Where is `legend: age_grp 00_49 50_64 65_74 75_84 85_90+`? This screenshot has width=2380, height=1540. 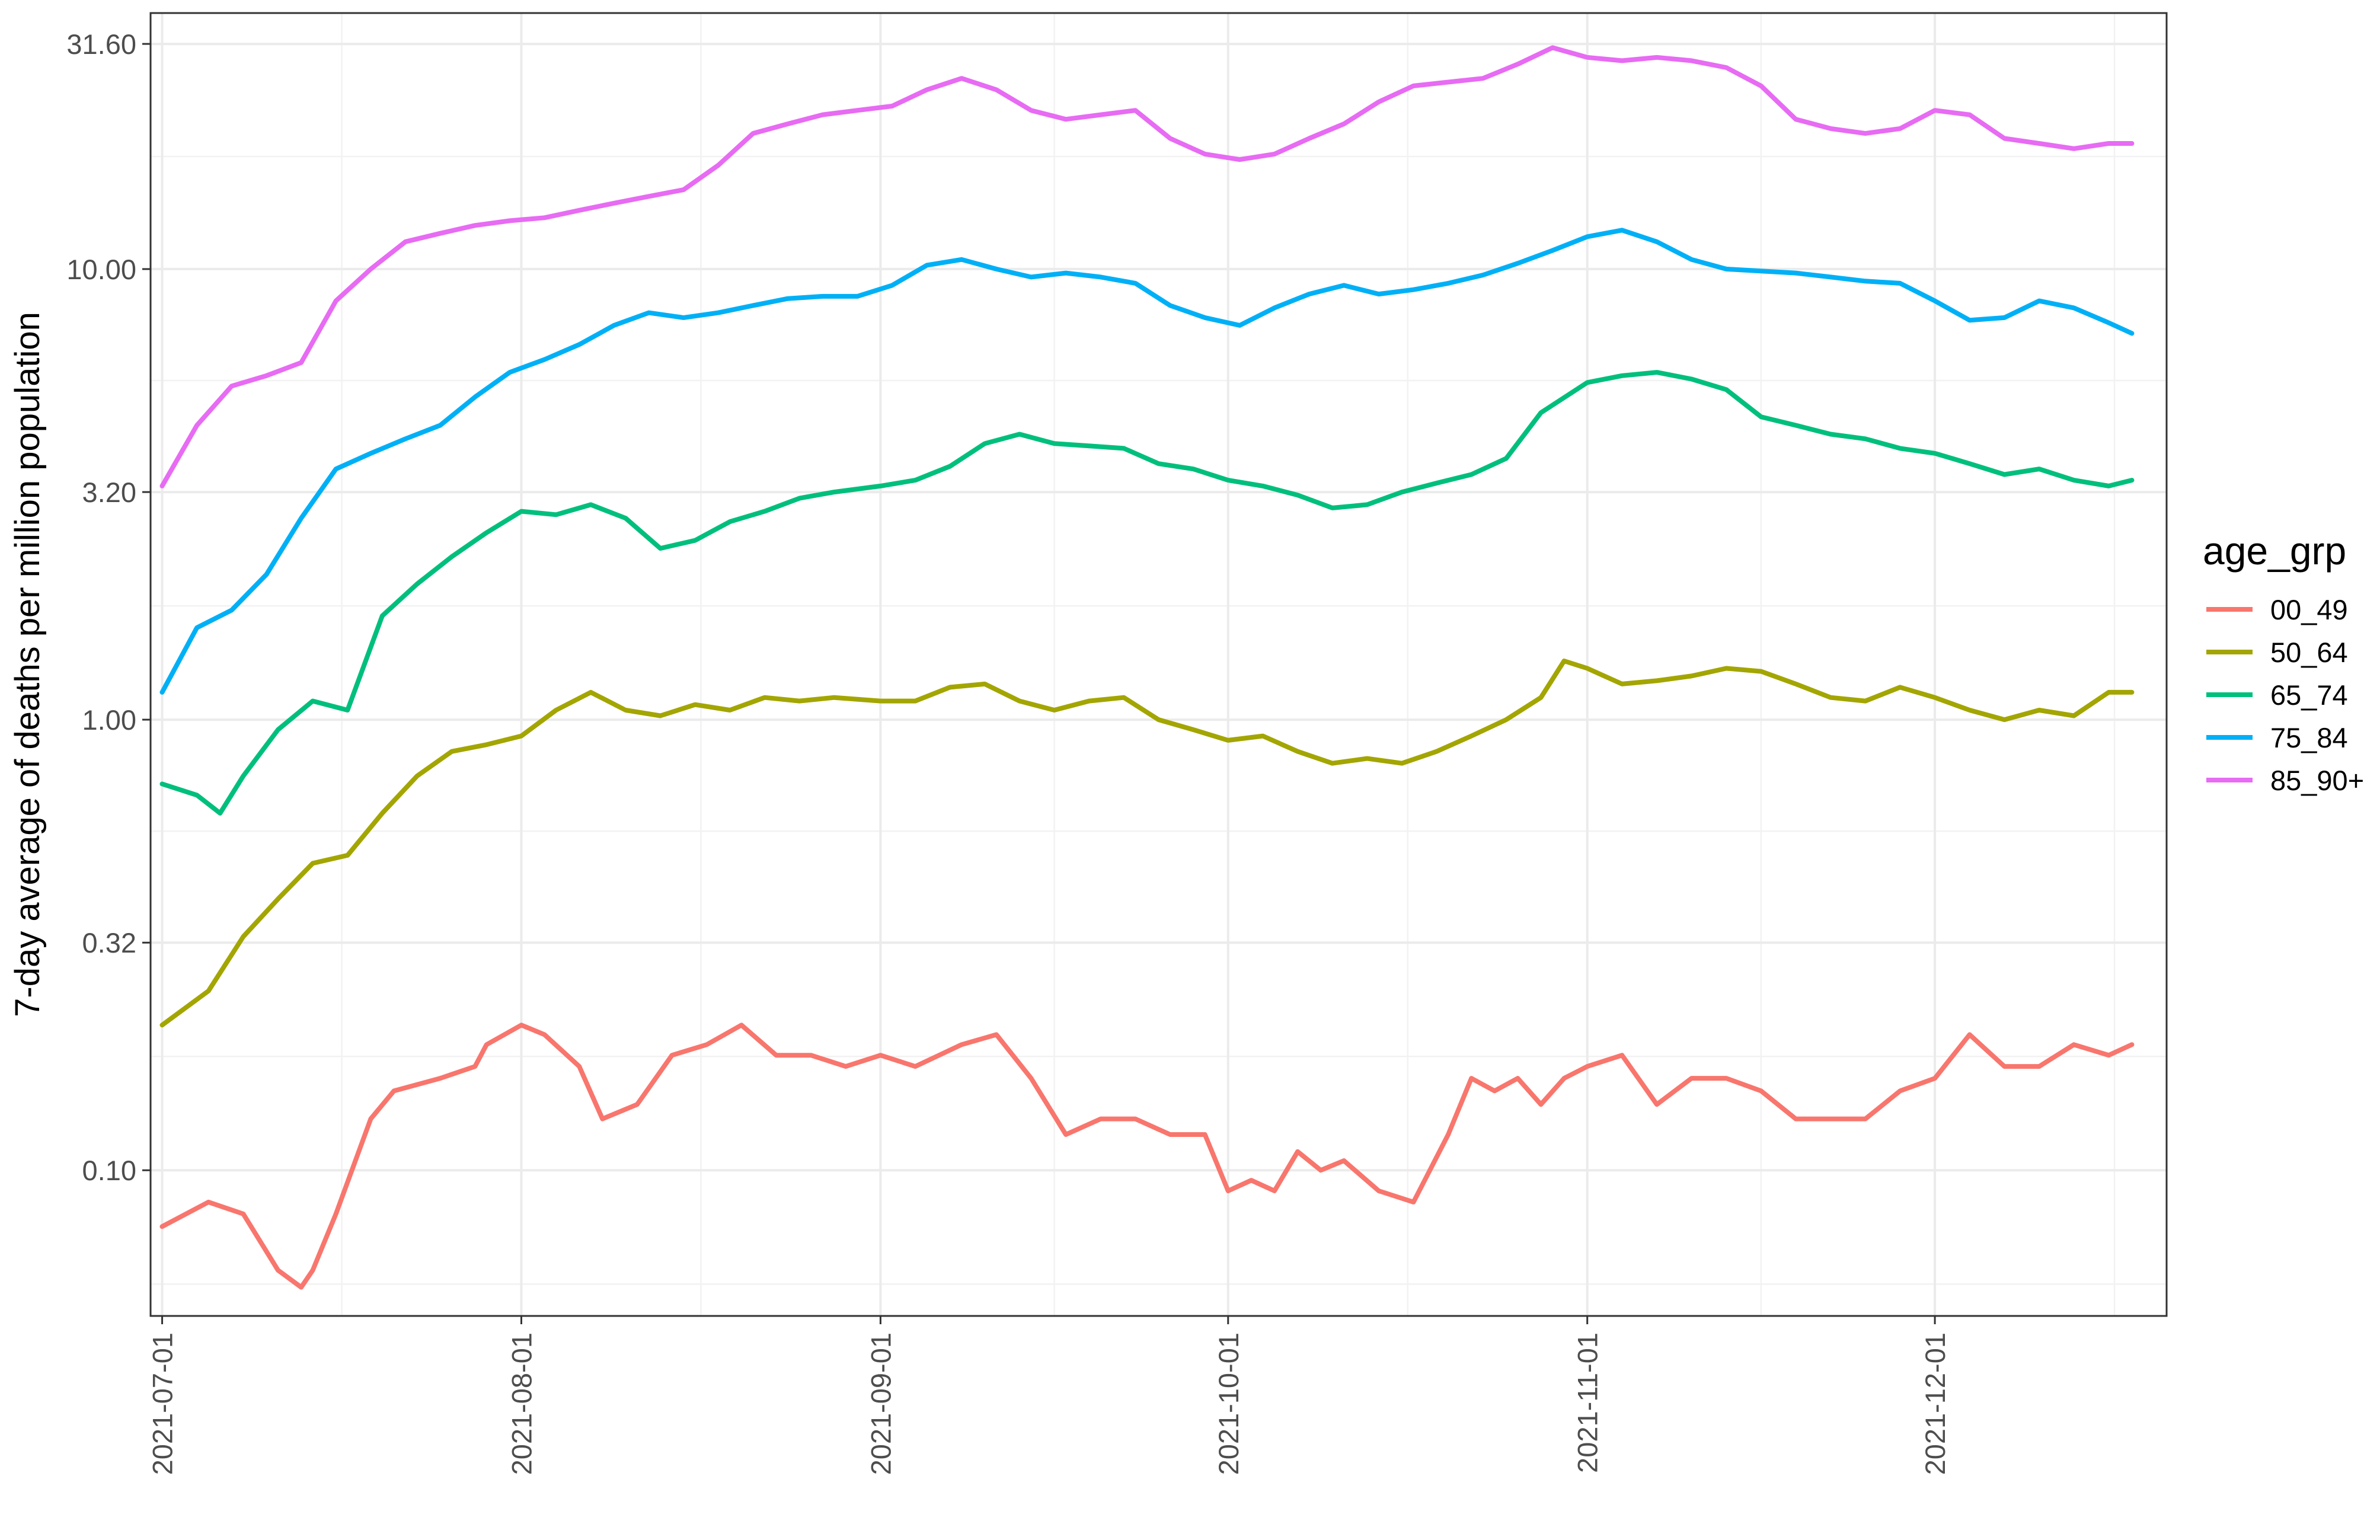 legend: age_grp 00_49 50_64 65_74 75_84 85_90+ is located at coordinates (2283, 663).